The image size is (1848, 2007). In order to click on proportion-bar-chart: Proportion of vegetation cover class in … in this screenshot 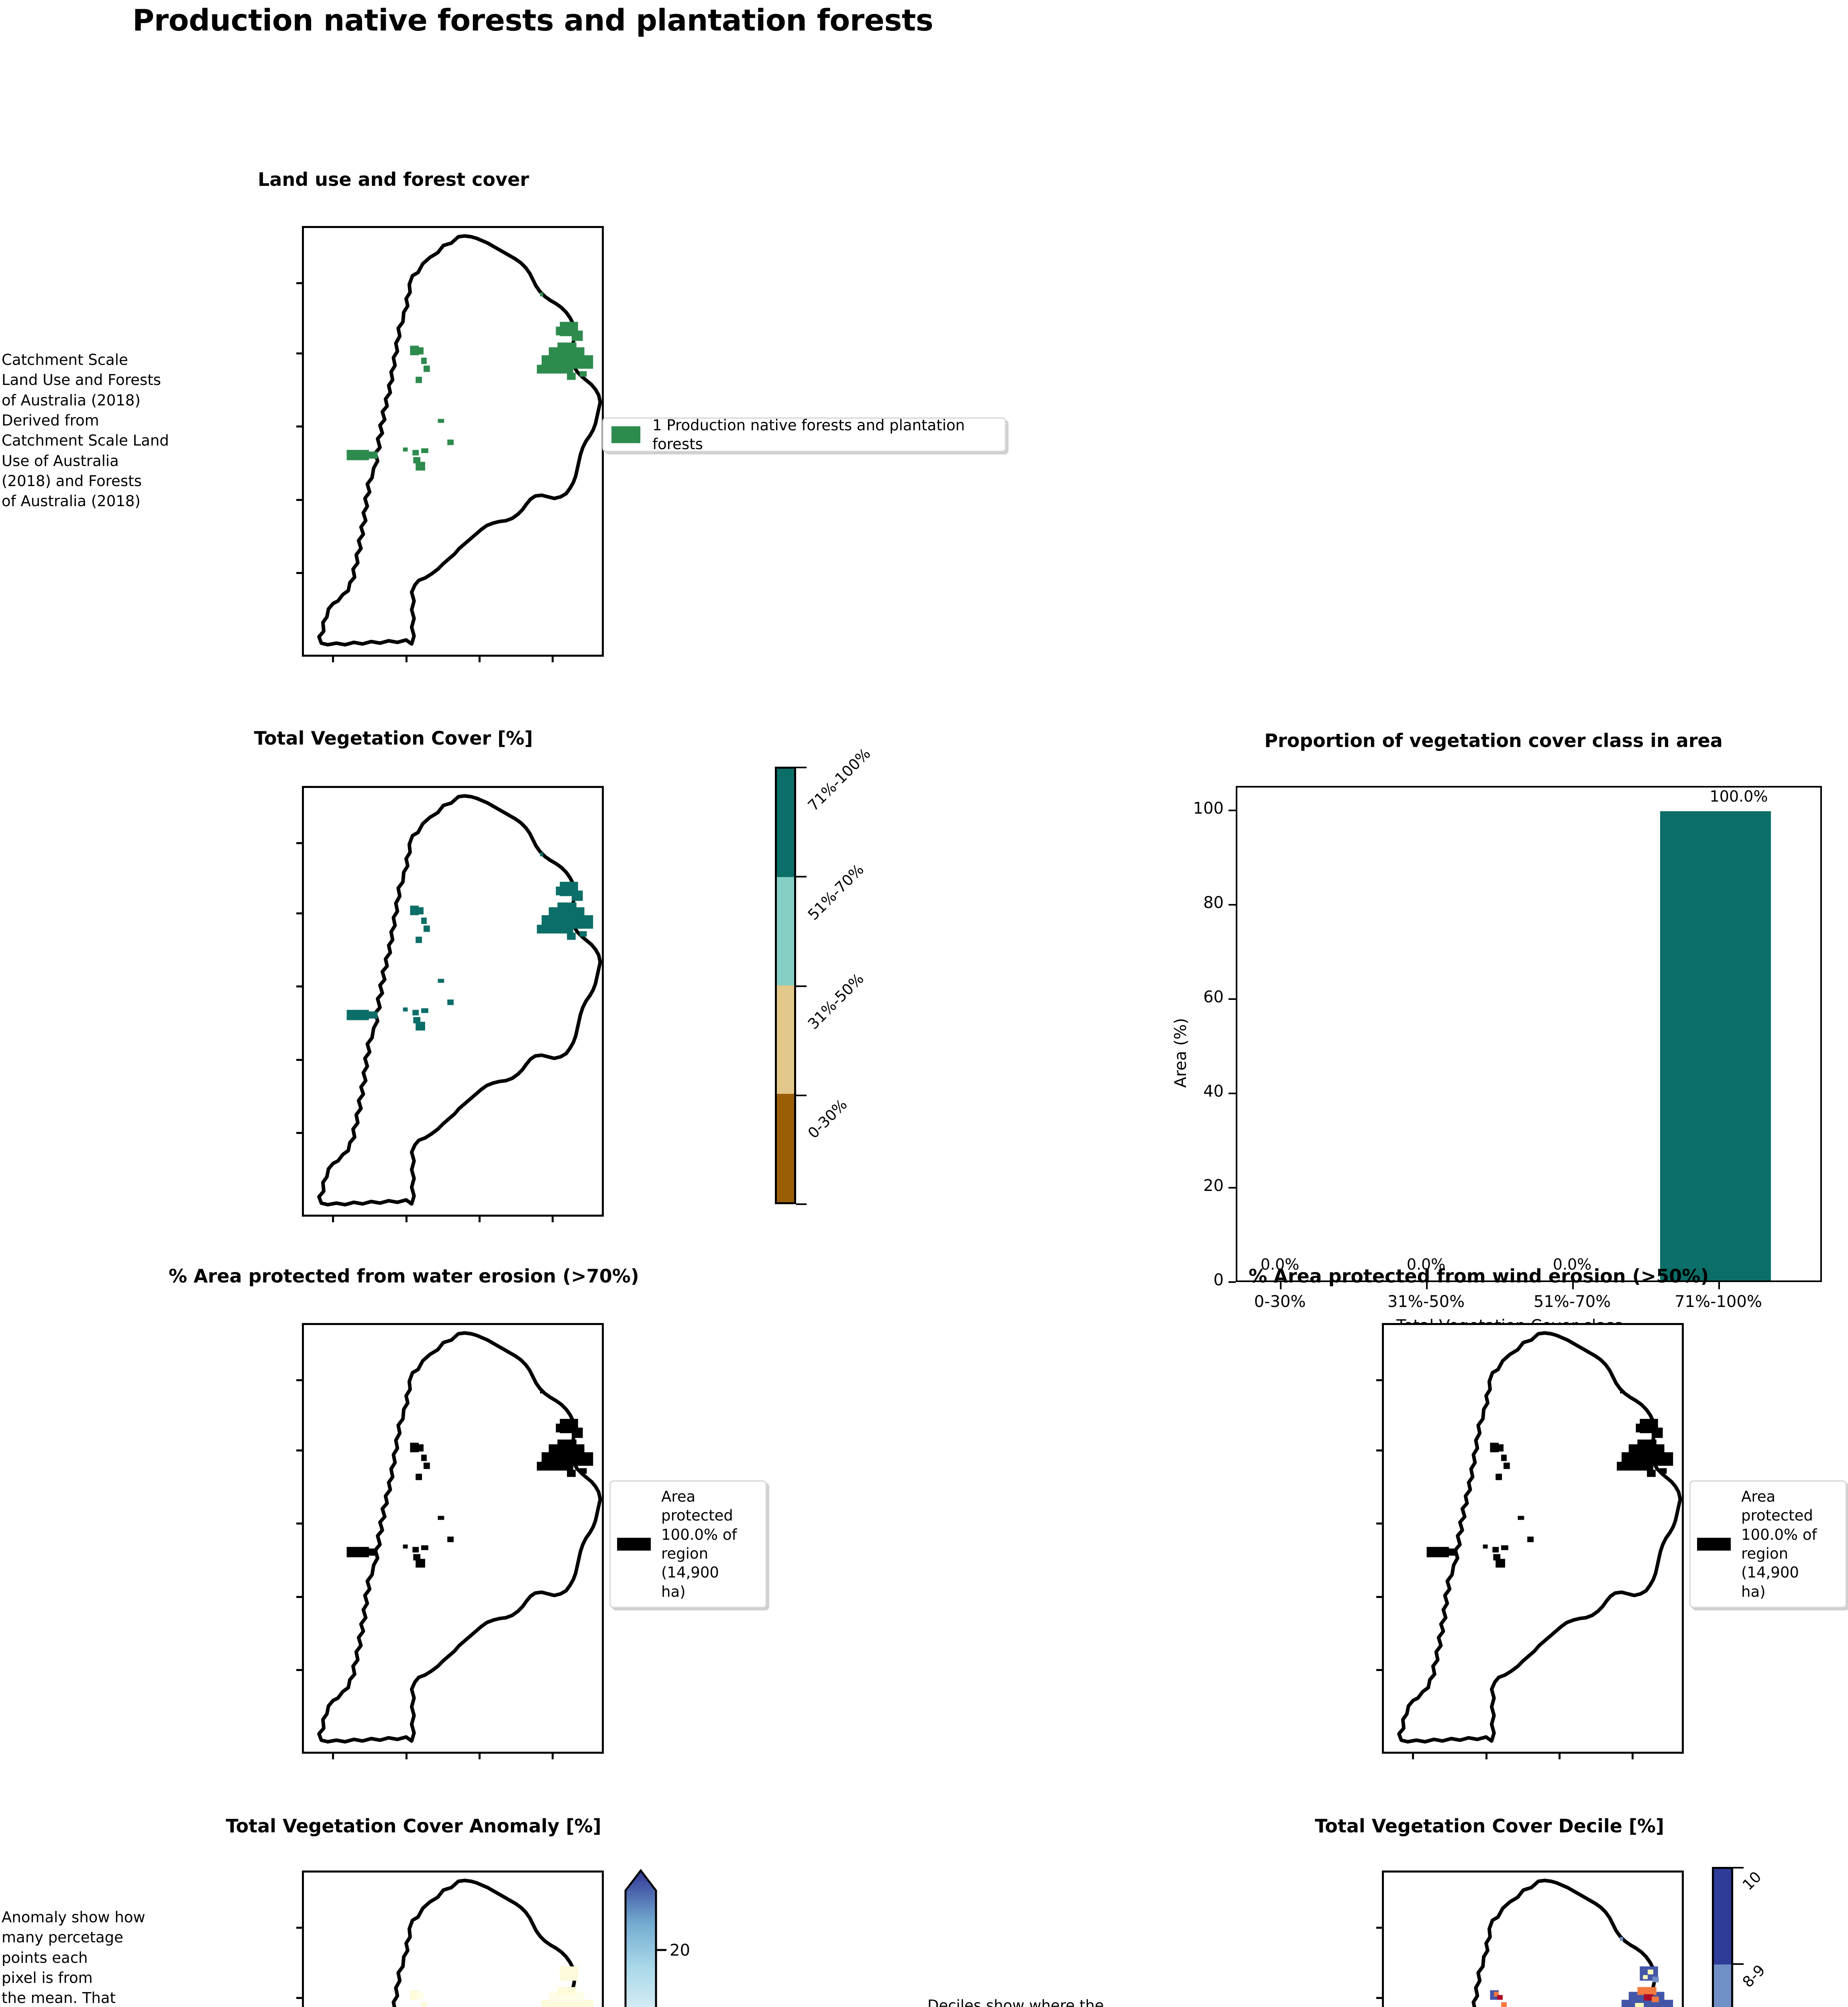, I will do `click(1506, 1027)`.